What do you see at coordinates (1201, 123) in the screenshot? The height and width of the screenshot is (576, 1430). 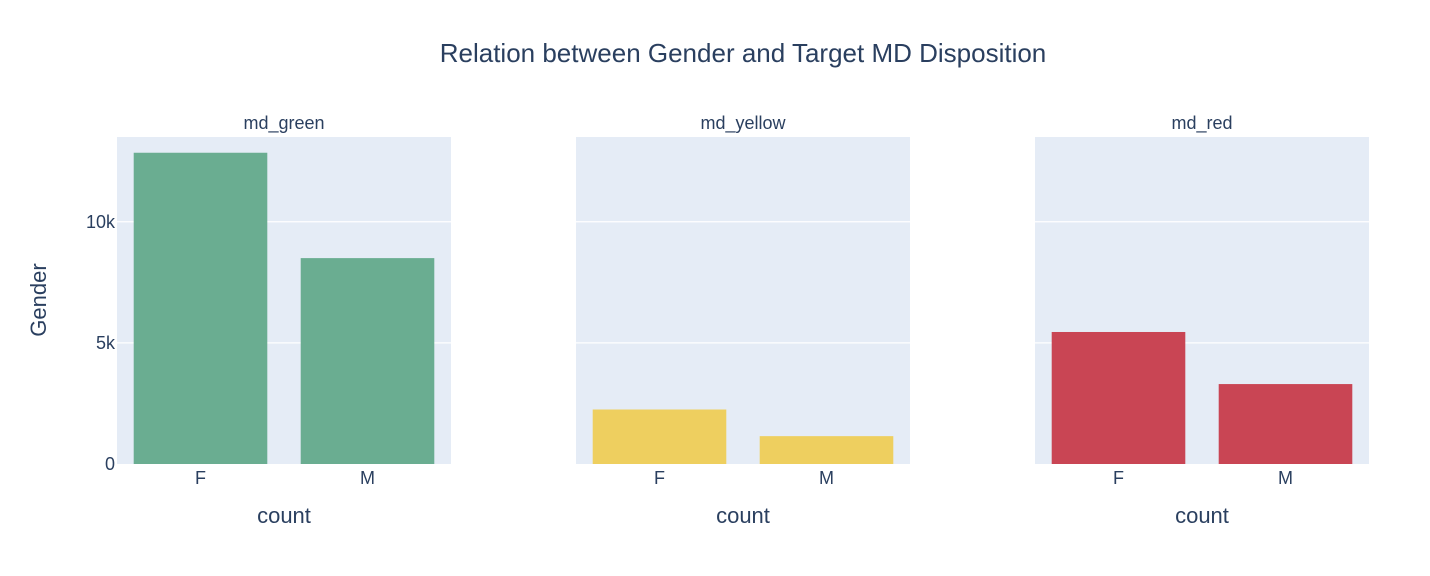 I see `panel-title: md_red` at bounding box center [1201, 123].